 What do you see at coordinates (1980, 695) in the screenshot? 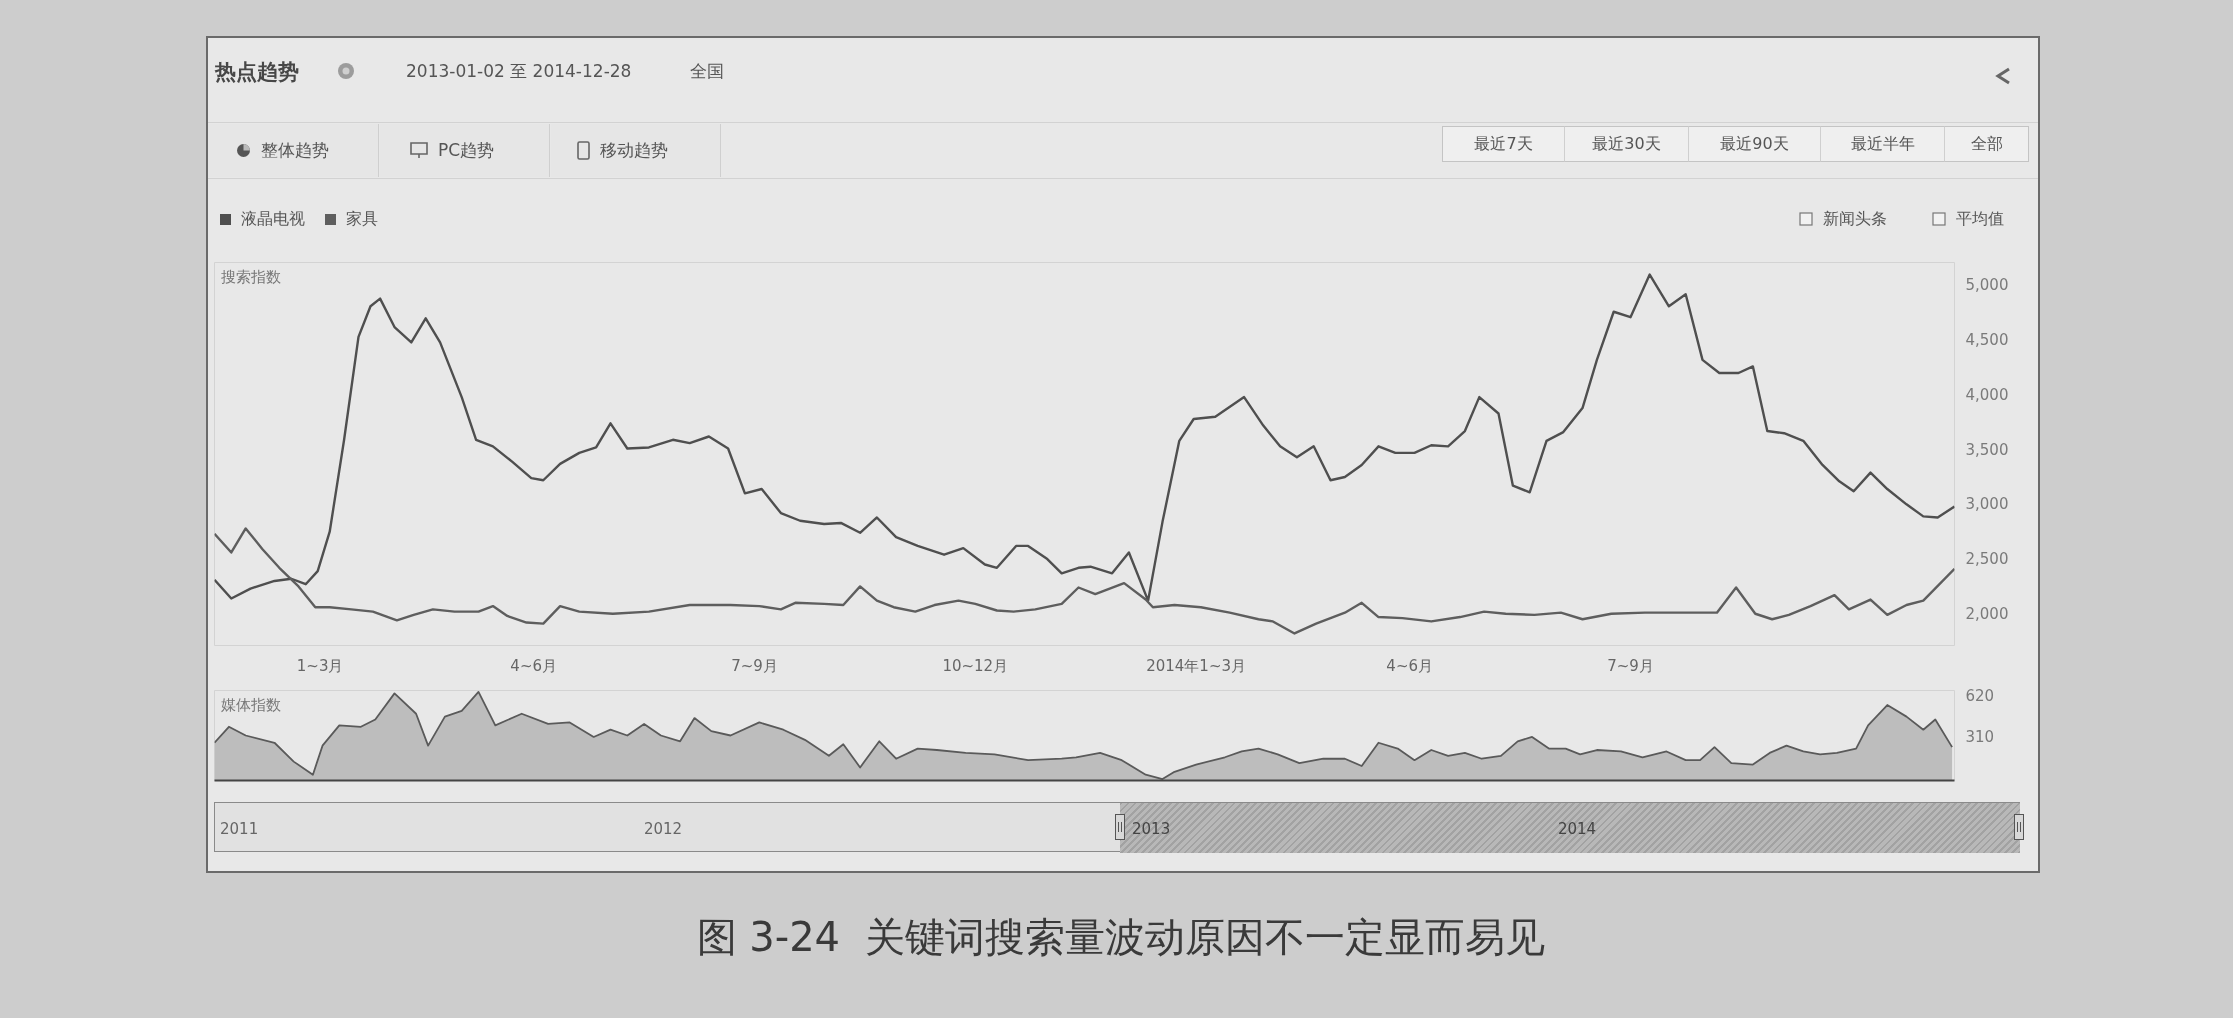
I see `y-tick-label: 620` at bounding box center [1980, 695].